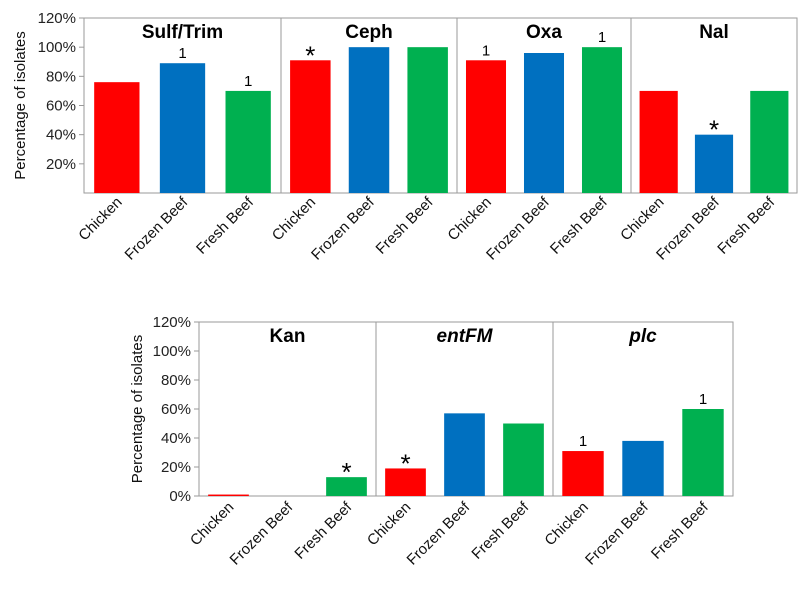  What do you see at coordinates (180, 496) in the screenshot?
I see `y-tick-label: 0%` at bounding box center [180, 496].